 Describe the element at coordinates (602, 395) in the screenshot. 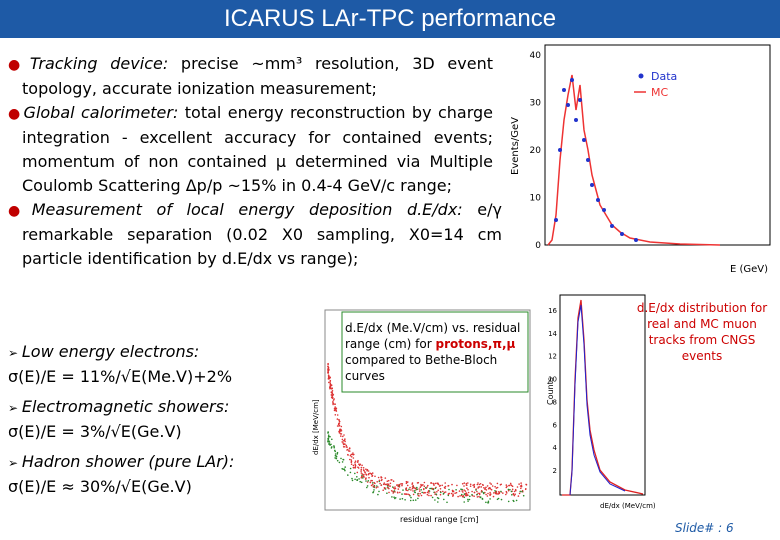

I see `frame` at that location.